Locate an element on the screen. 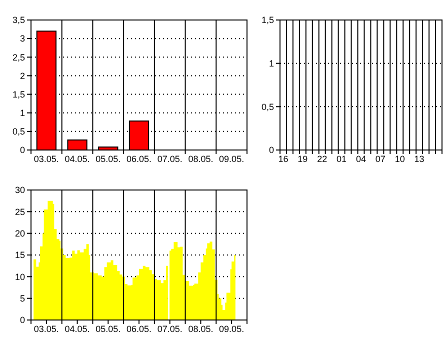 Image resolution: width=446 pixels, height=340 pixels. y-tick-label: 2 is located at coordinates (22, 75).